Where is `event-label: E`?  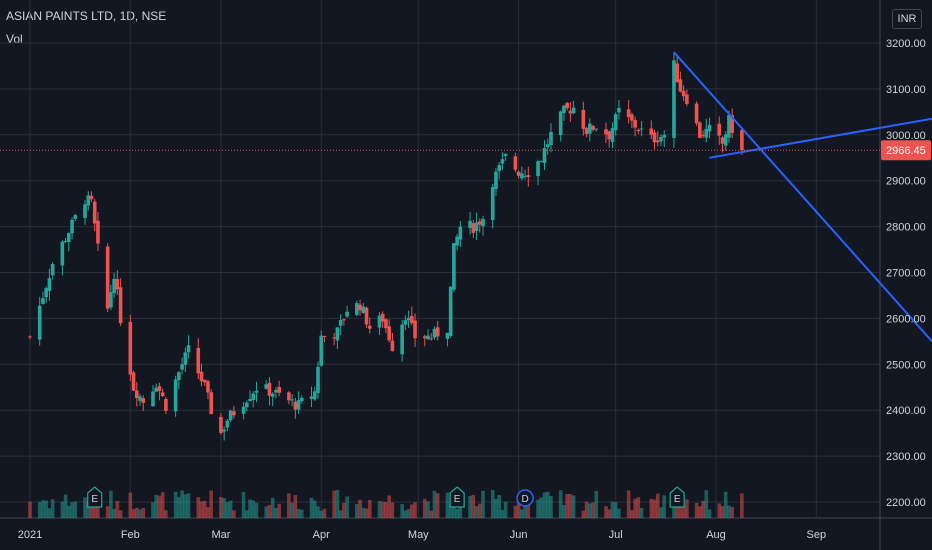 event-label: E is located at coordinates (94, 499).